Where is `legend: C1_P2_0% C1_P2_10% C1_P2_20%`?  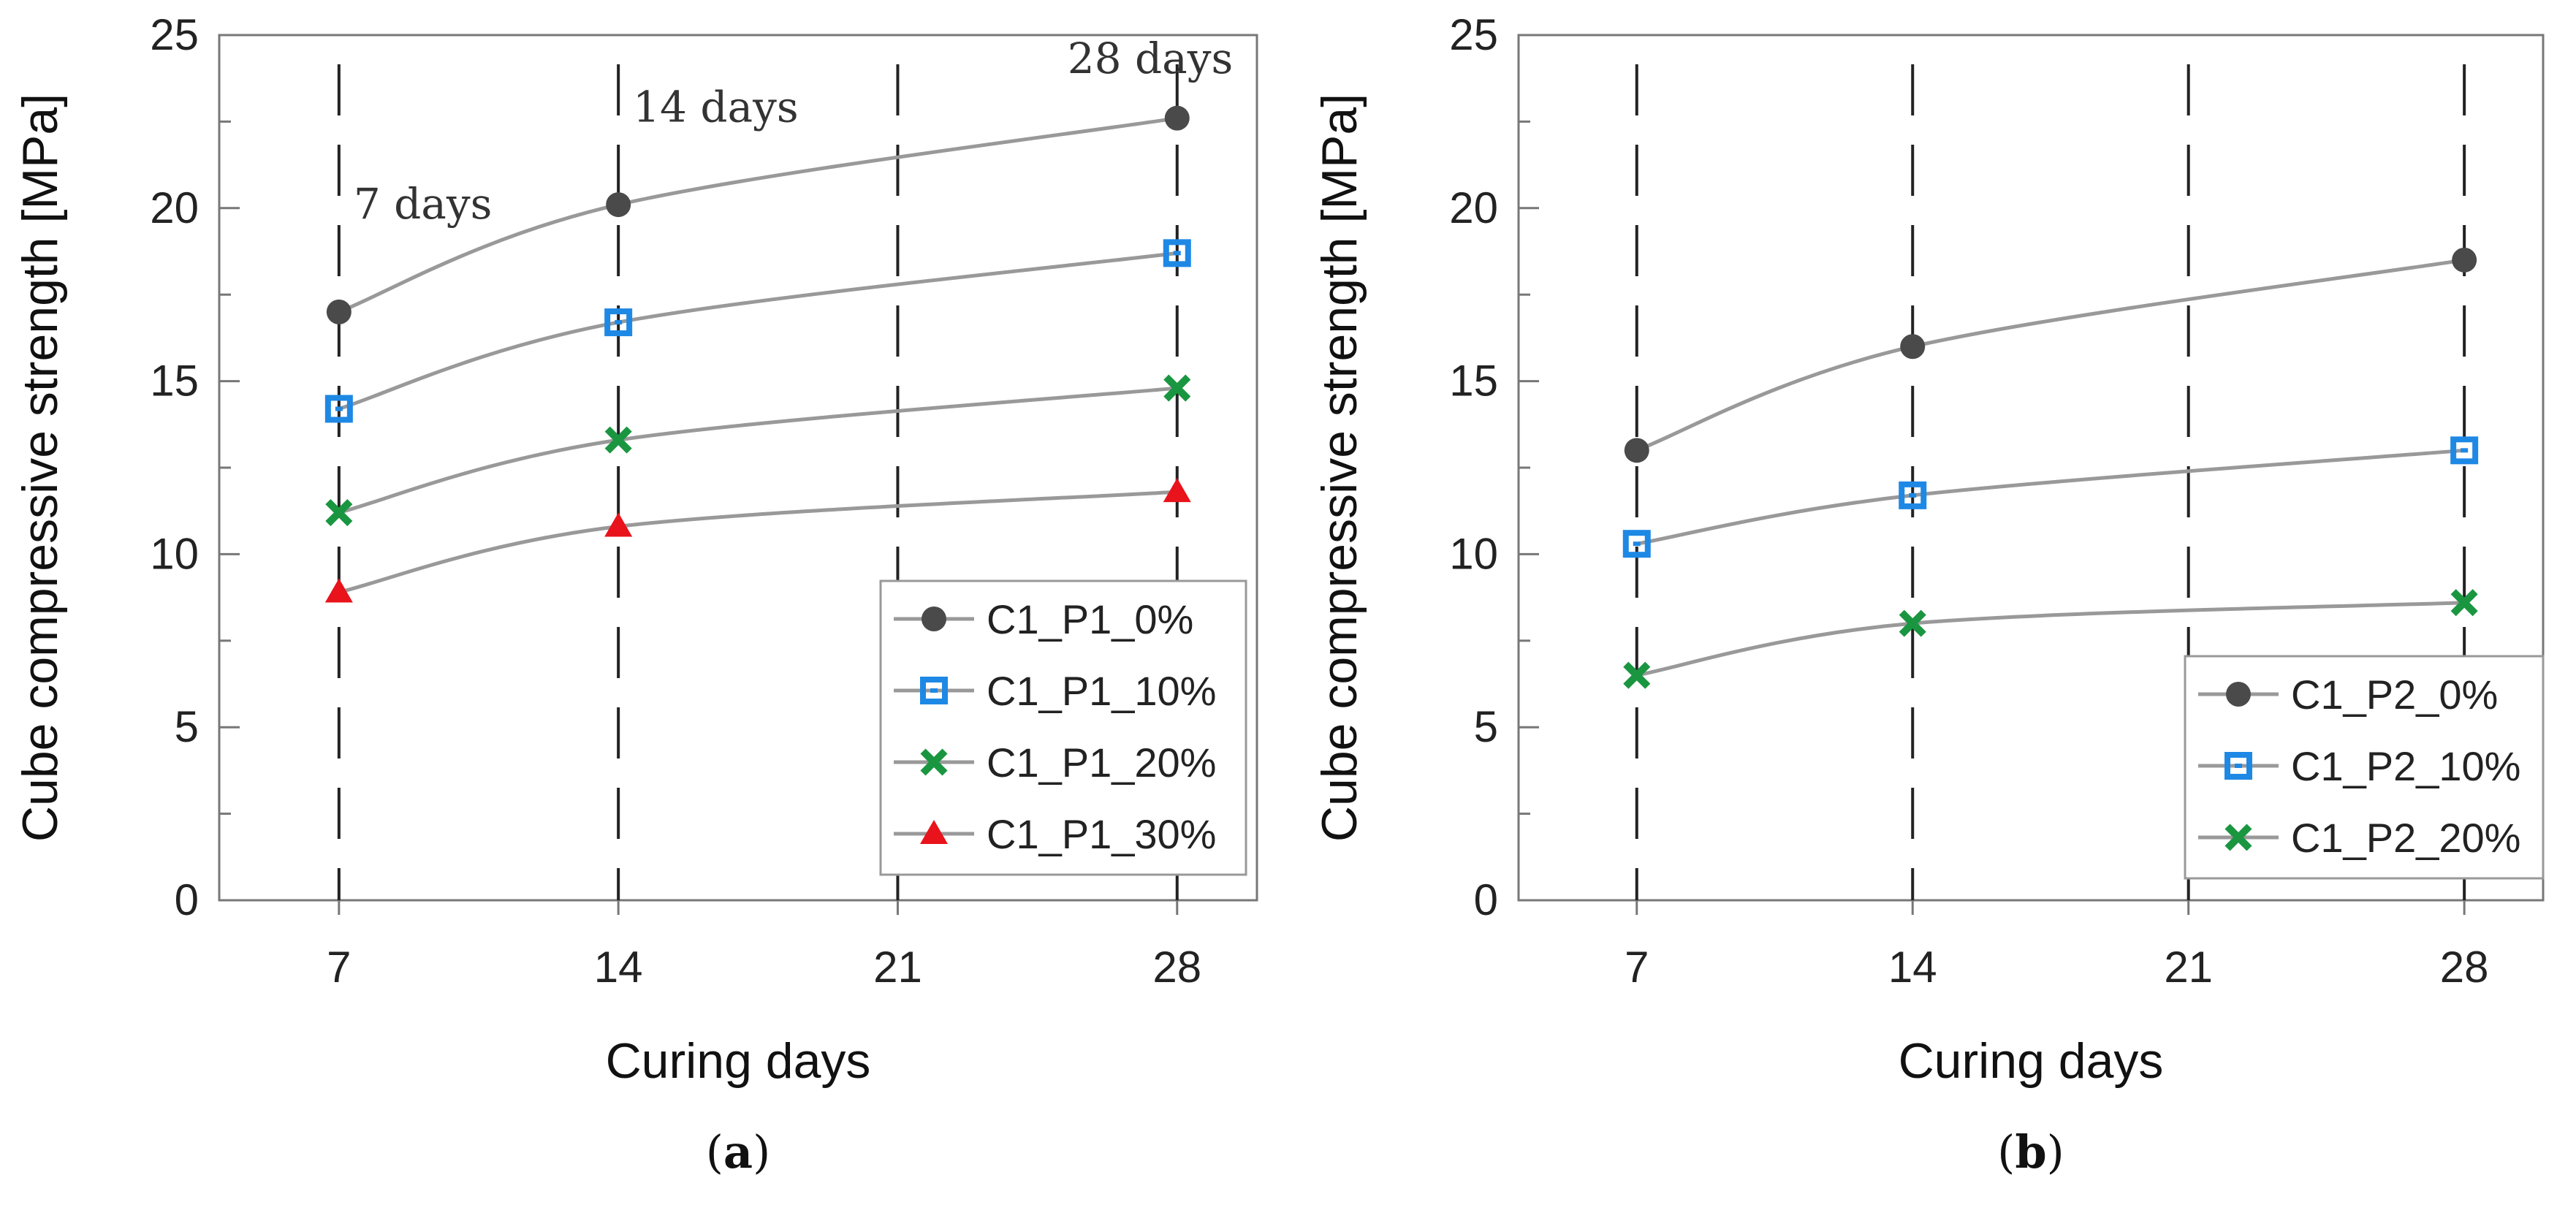 legend: C1_P2_0% C1_P2_10% C1_P2_20% is located at coordinates (2364, 767).